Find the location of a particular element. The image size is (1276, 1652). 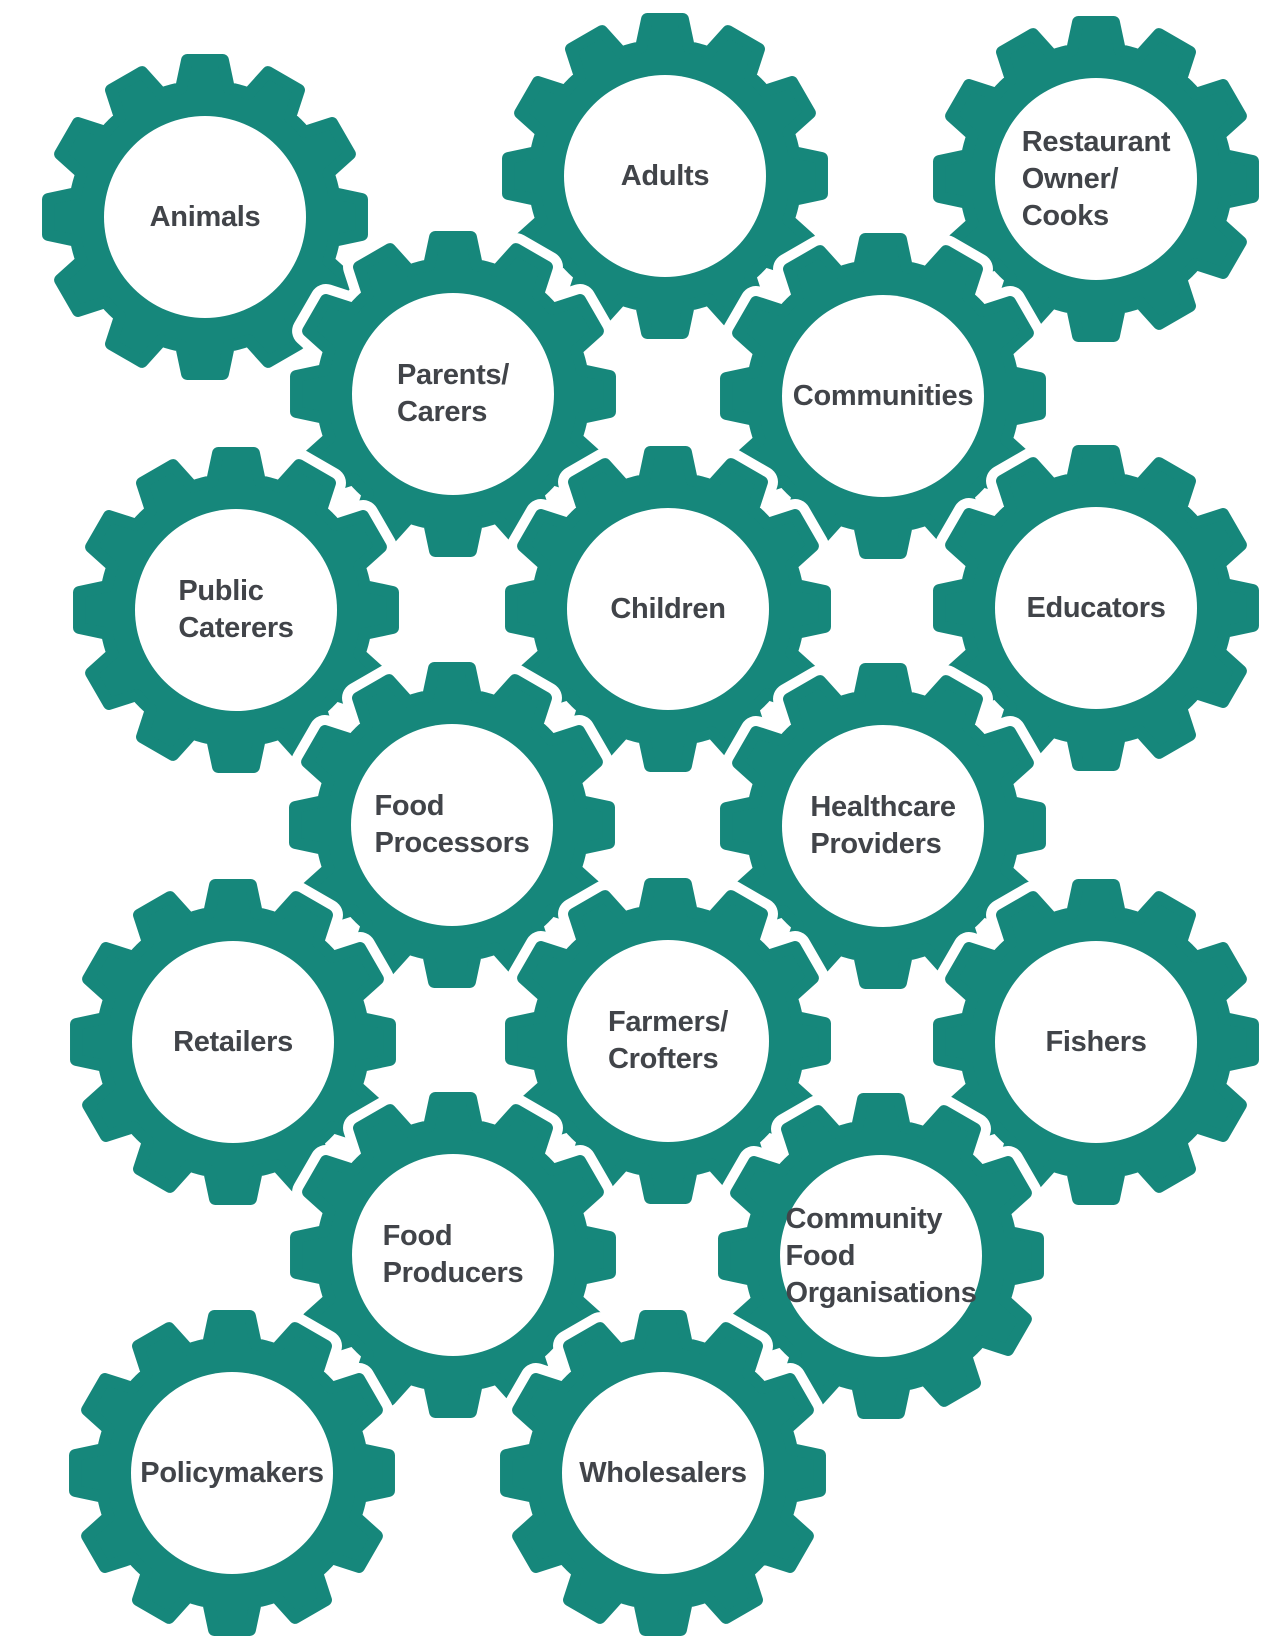

gear-food-producers: Food Producers is located at coordinates (453, 1255).